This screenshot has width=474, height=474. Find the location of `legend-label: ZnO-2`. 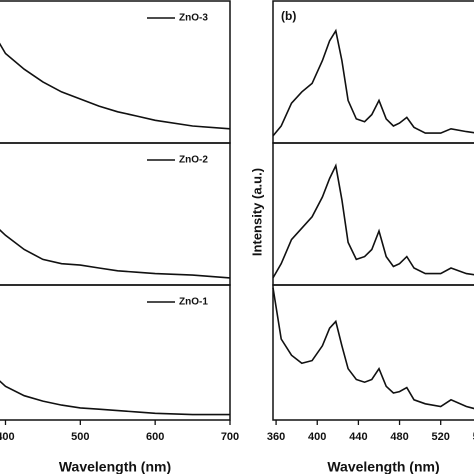

legend-label: ZnO-2 is located at coordinates (193, 160).